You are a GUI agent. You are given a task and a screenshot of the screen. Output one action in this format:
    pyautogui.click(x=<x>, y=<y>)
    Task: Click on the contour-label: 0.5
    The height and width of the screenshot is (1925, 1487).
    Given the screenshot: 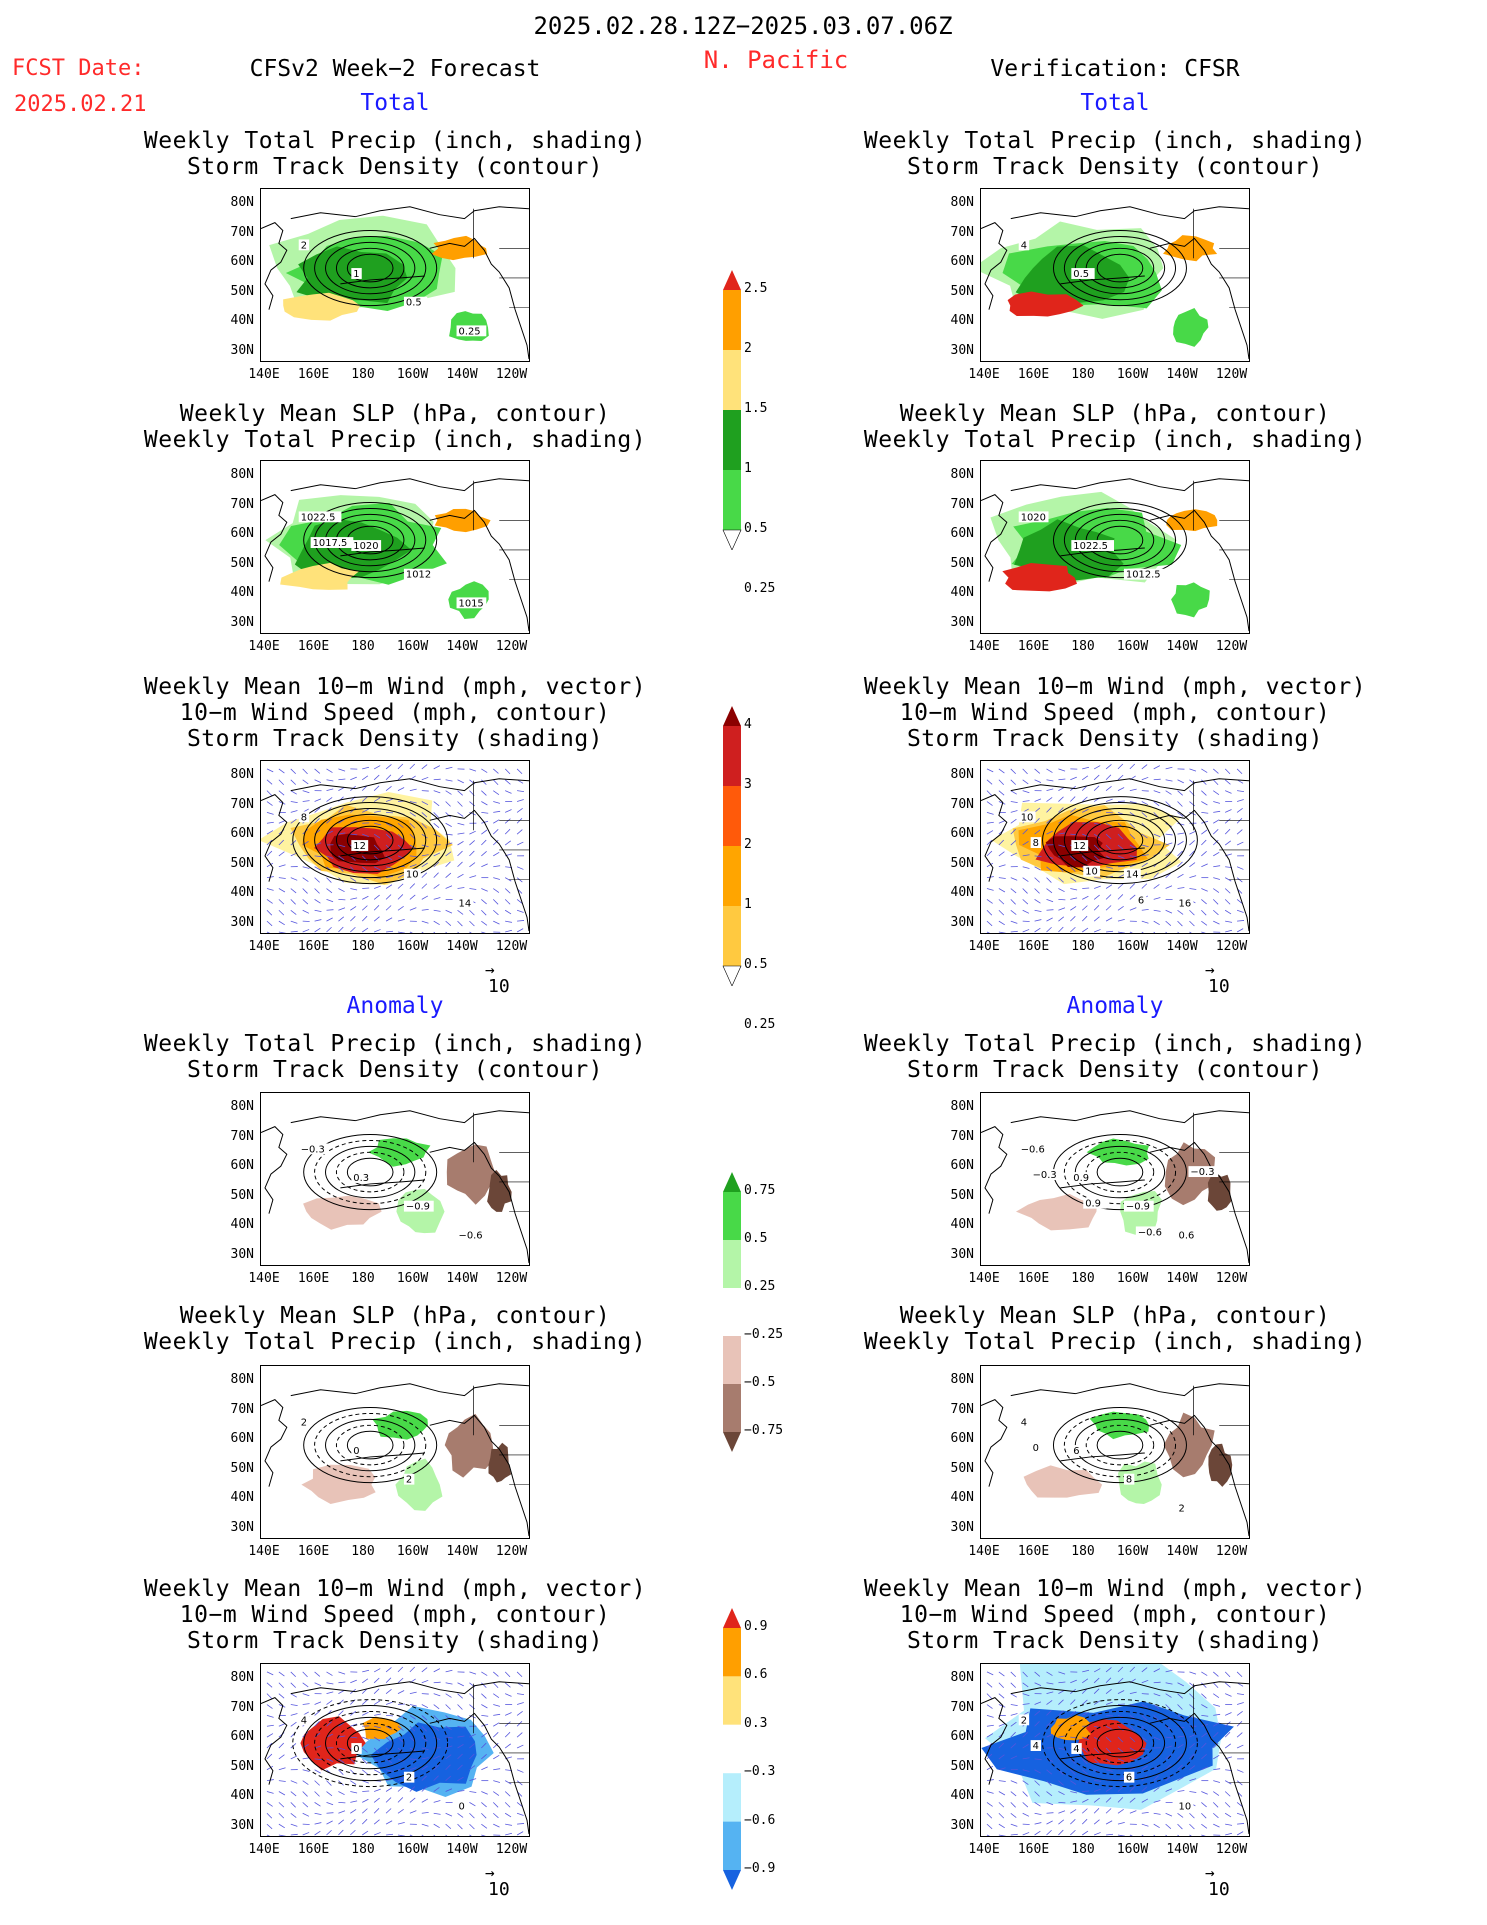 What is the action you would take?
    pyautogui.click(x=414, y=303)
    